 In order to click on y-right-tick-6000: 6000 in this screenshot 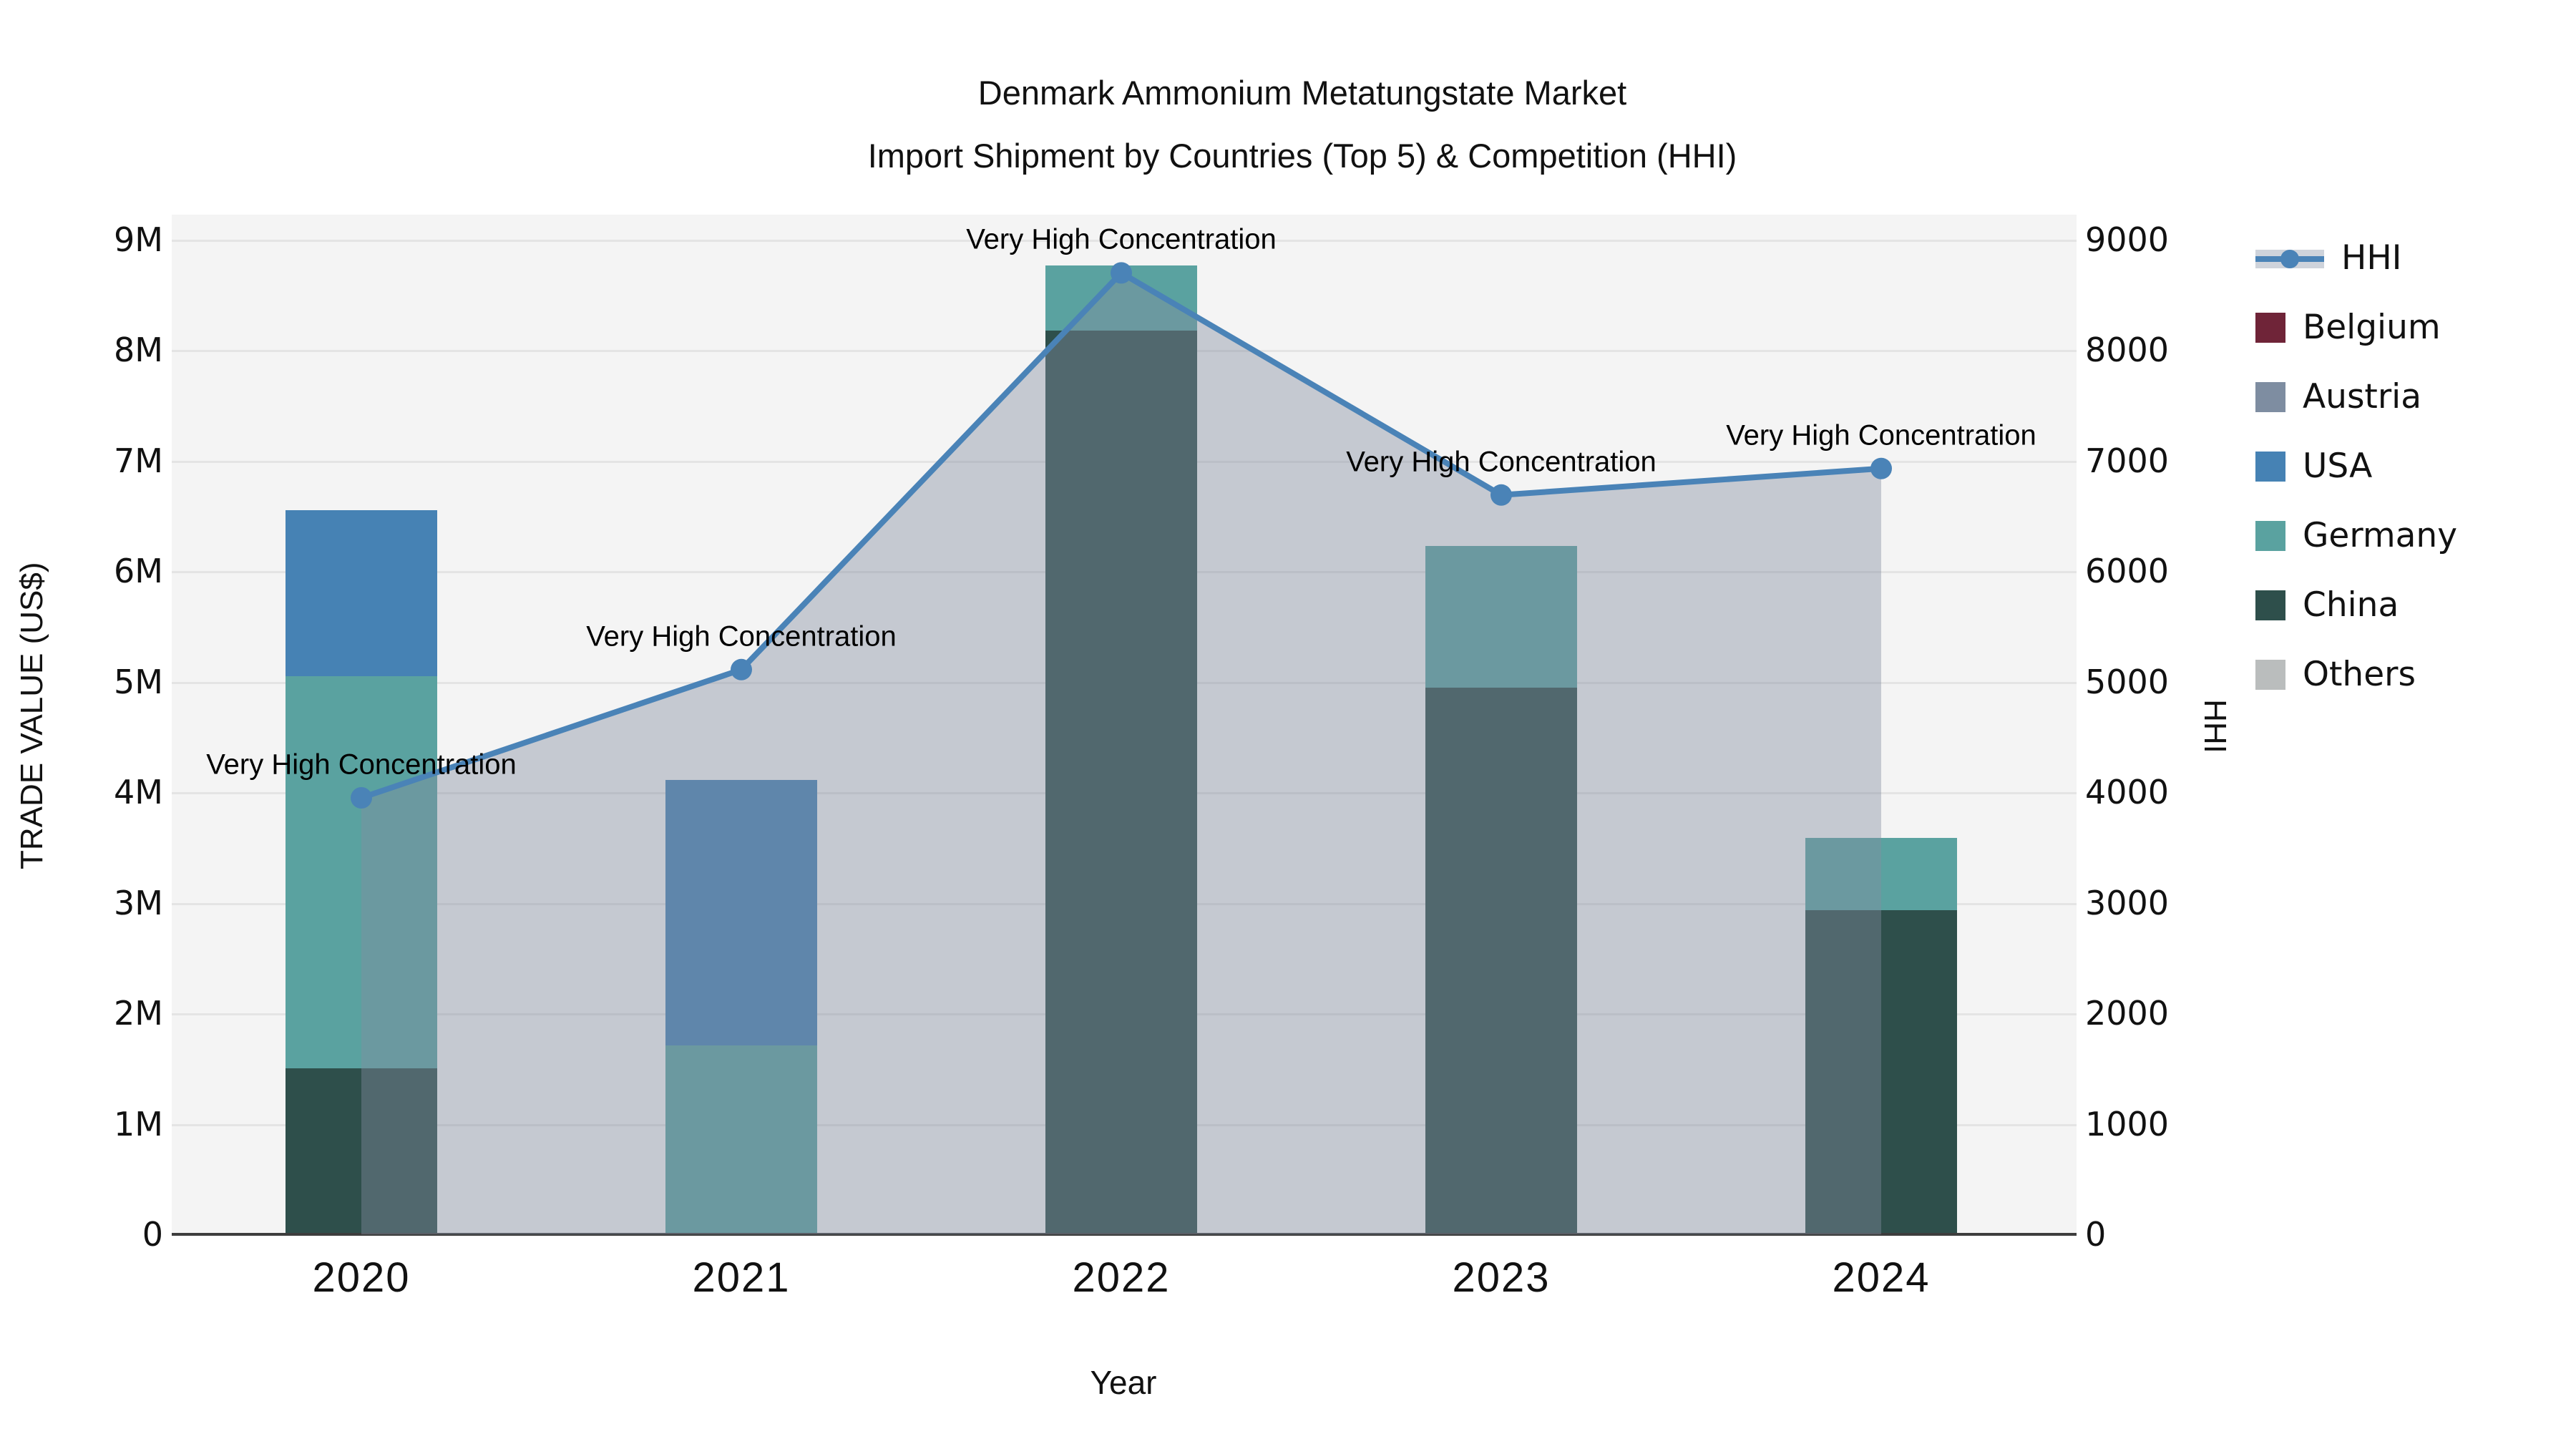, I will do `click(2127, 571)`.